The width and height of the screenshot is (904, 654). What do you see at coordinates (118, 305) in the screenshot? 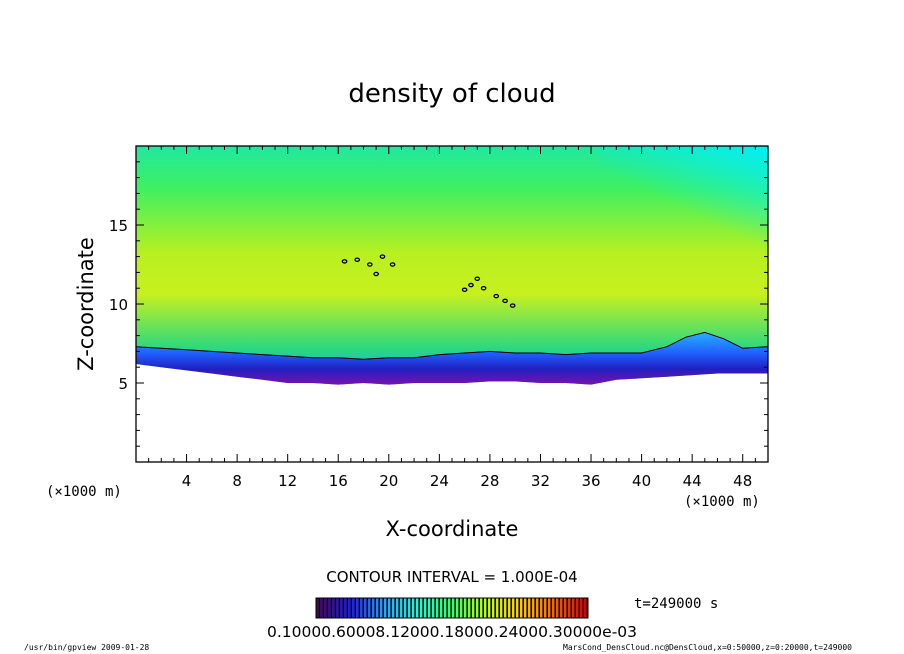
I see `y-tick-label: 10` at bounding box center [118, 305].